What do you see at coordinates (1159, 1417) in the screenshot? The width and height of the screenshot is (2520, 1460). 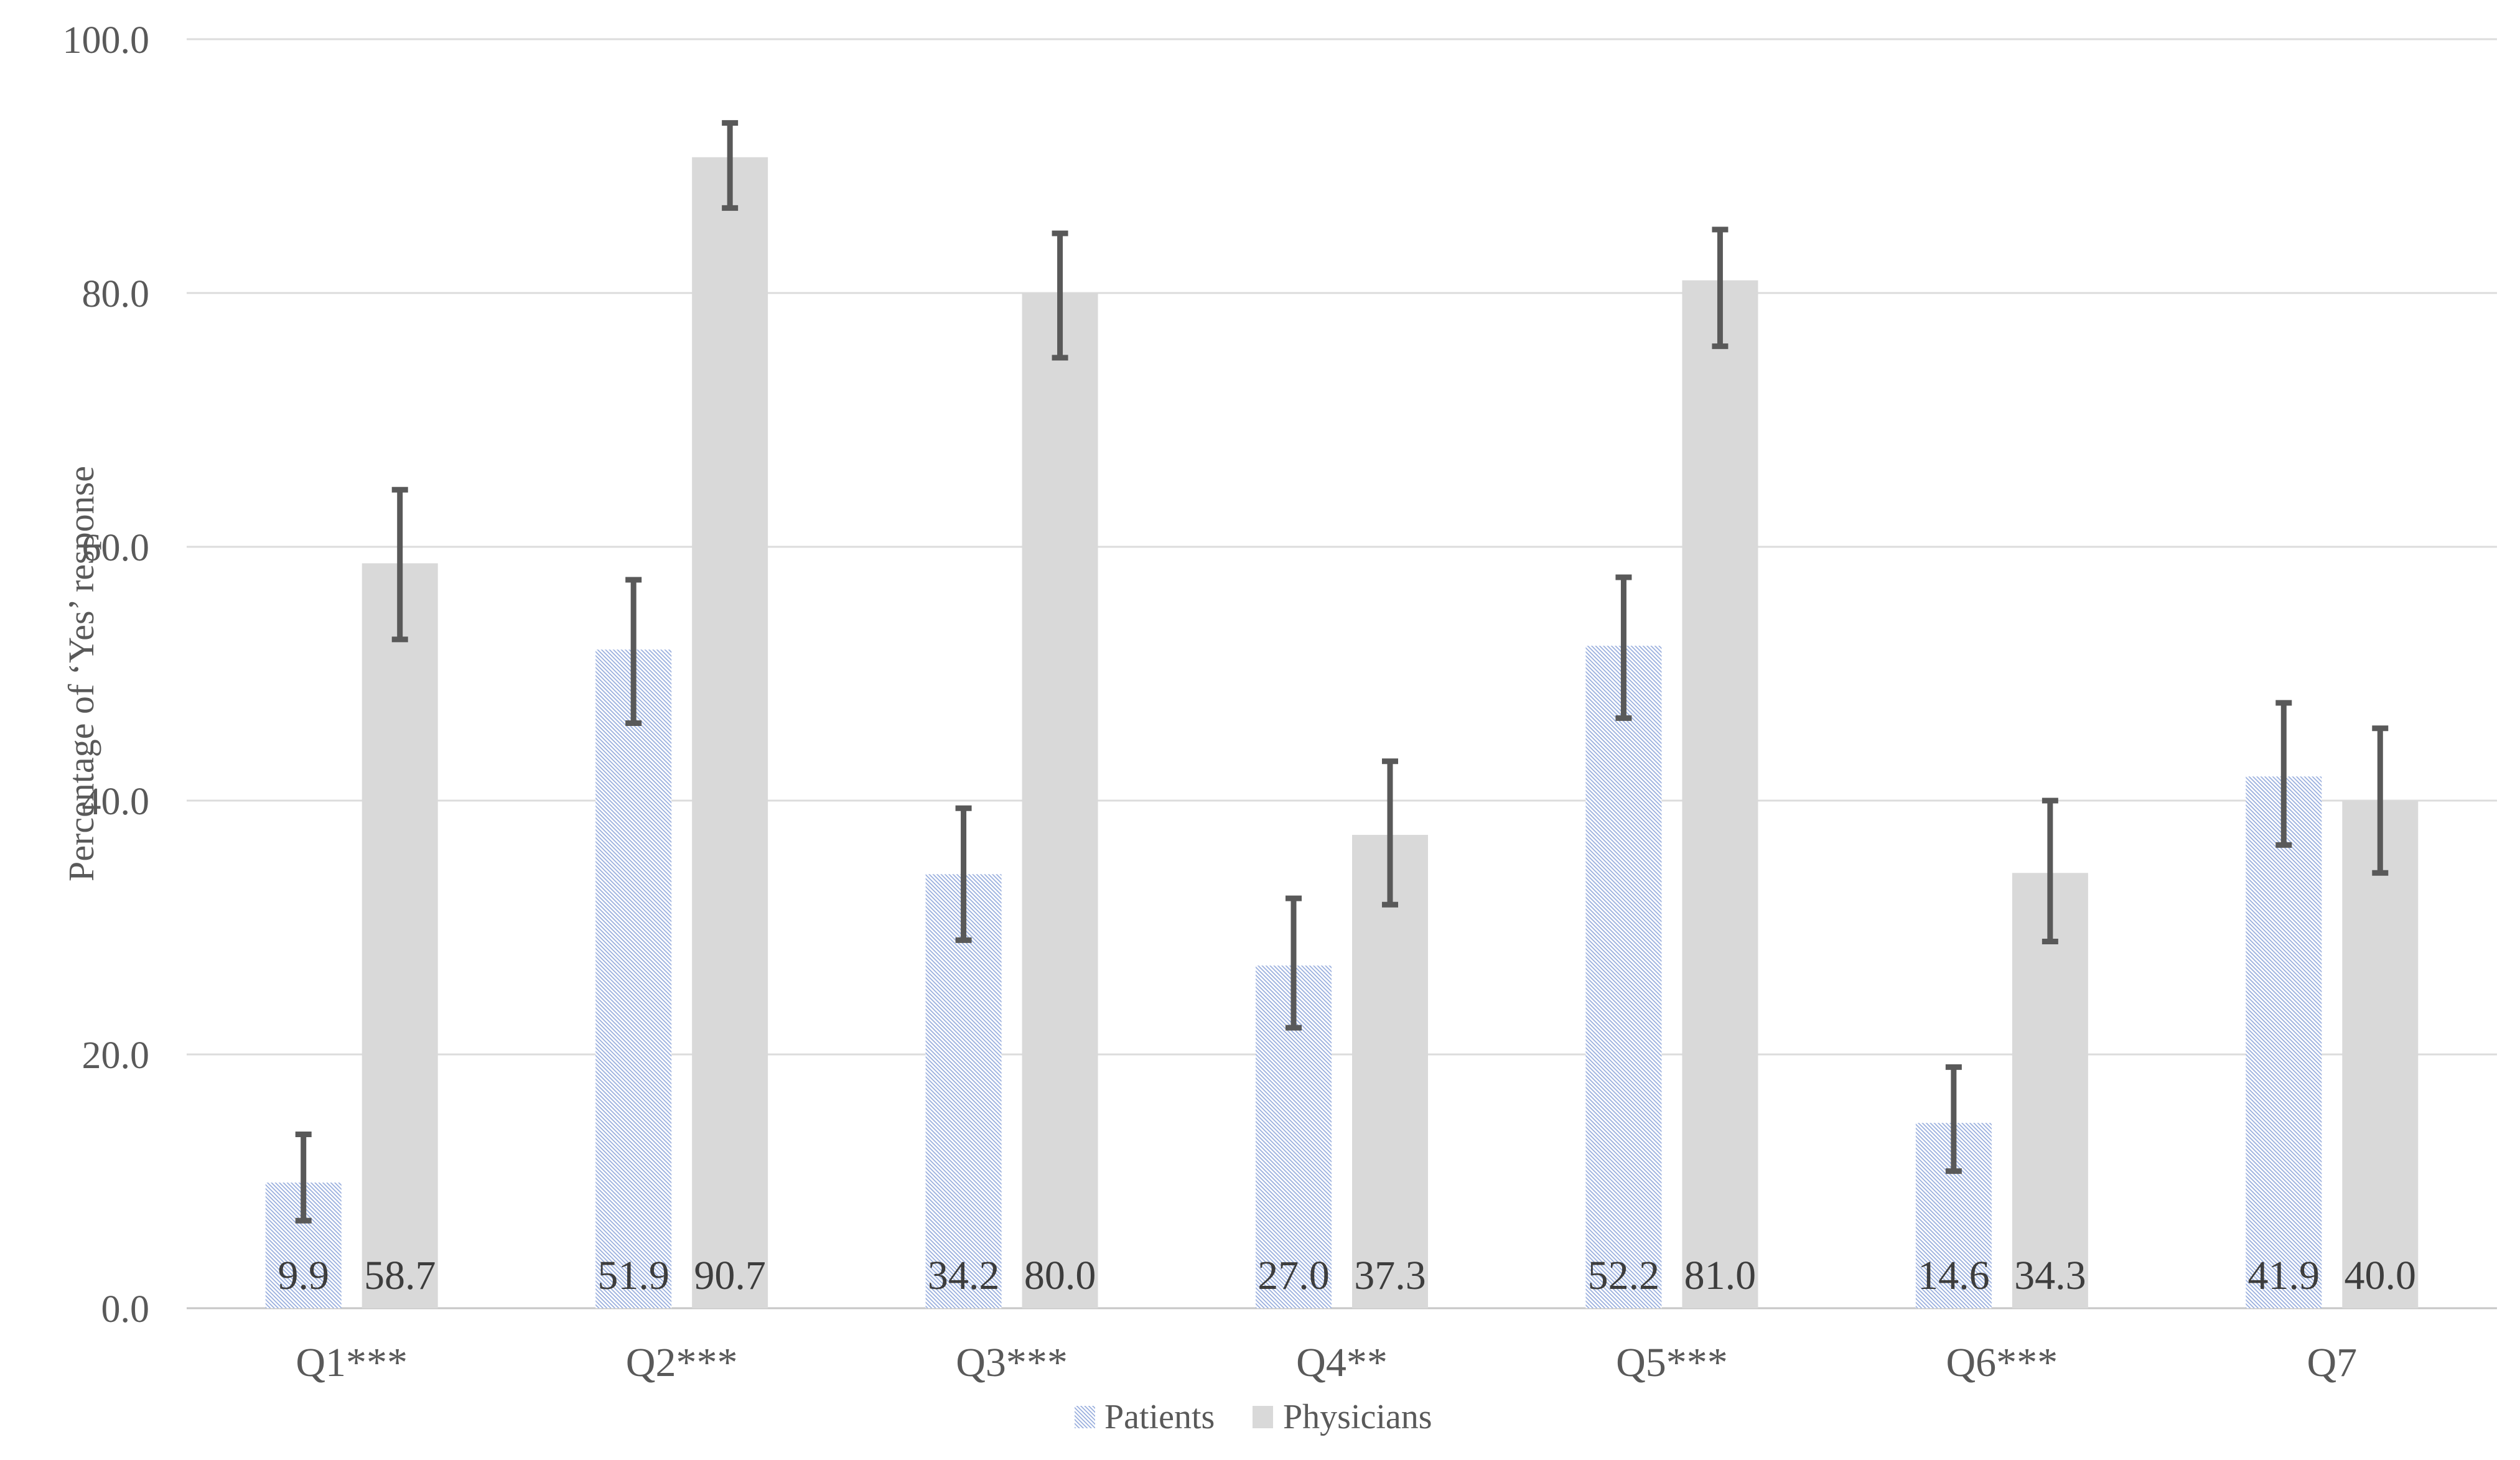 I see `legend-label-patients: Patients` at bounding box center [1159, 1417].